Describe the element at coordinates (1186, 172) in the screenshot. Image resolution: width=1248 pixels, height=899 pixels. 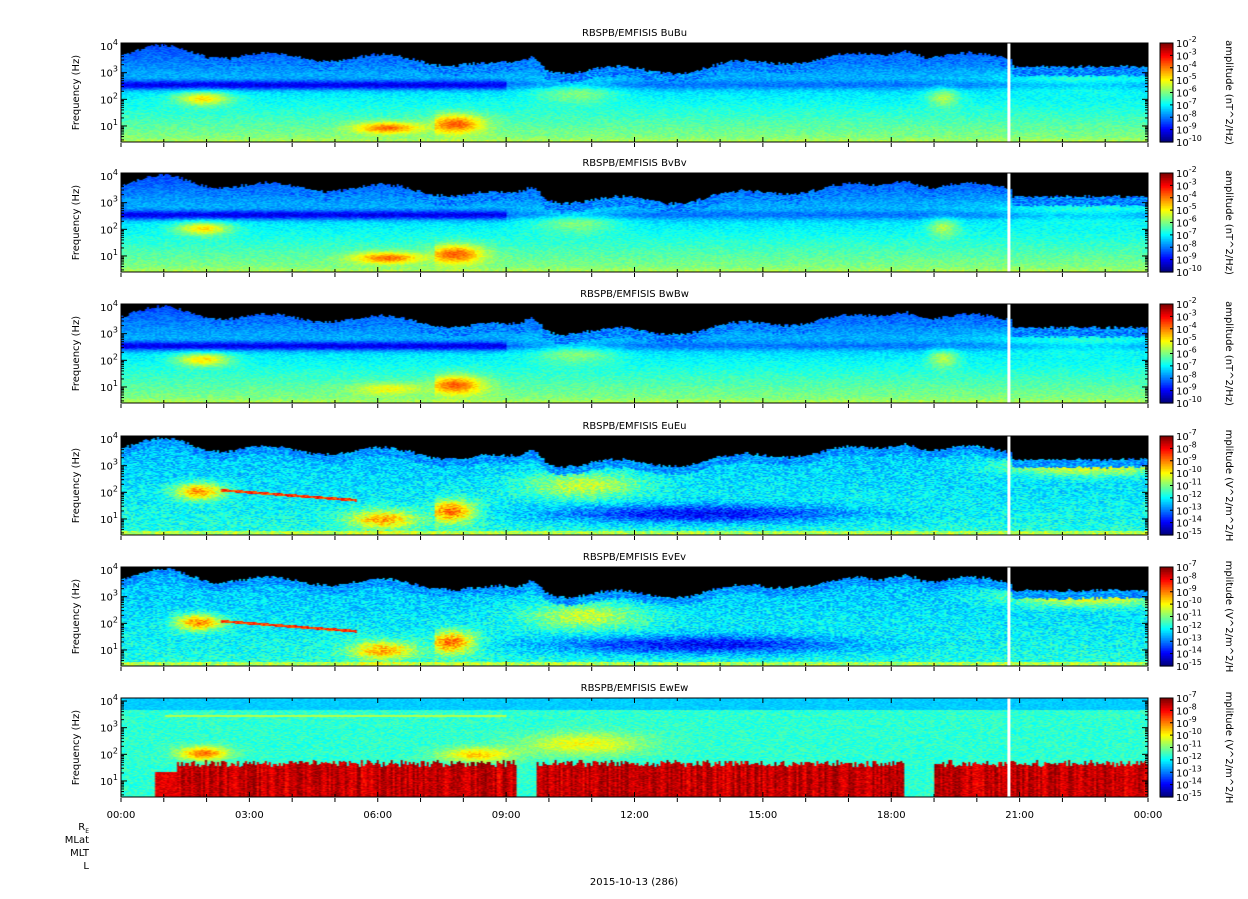
I see `colorbar-tick-label: 10⁻²` at that location.